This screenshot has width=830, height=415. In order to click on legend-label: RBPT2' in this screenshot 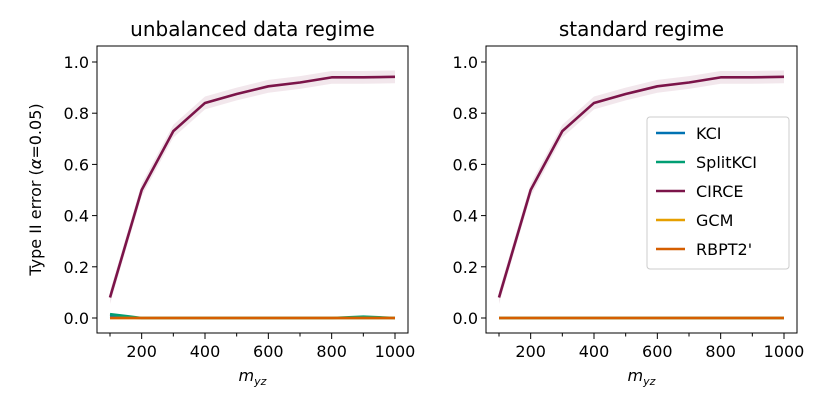, I will do `click(724, 249)`.